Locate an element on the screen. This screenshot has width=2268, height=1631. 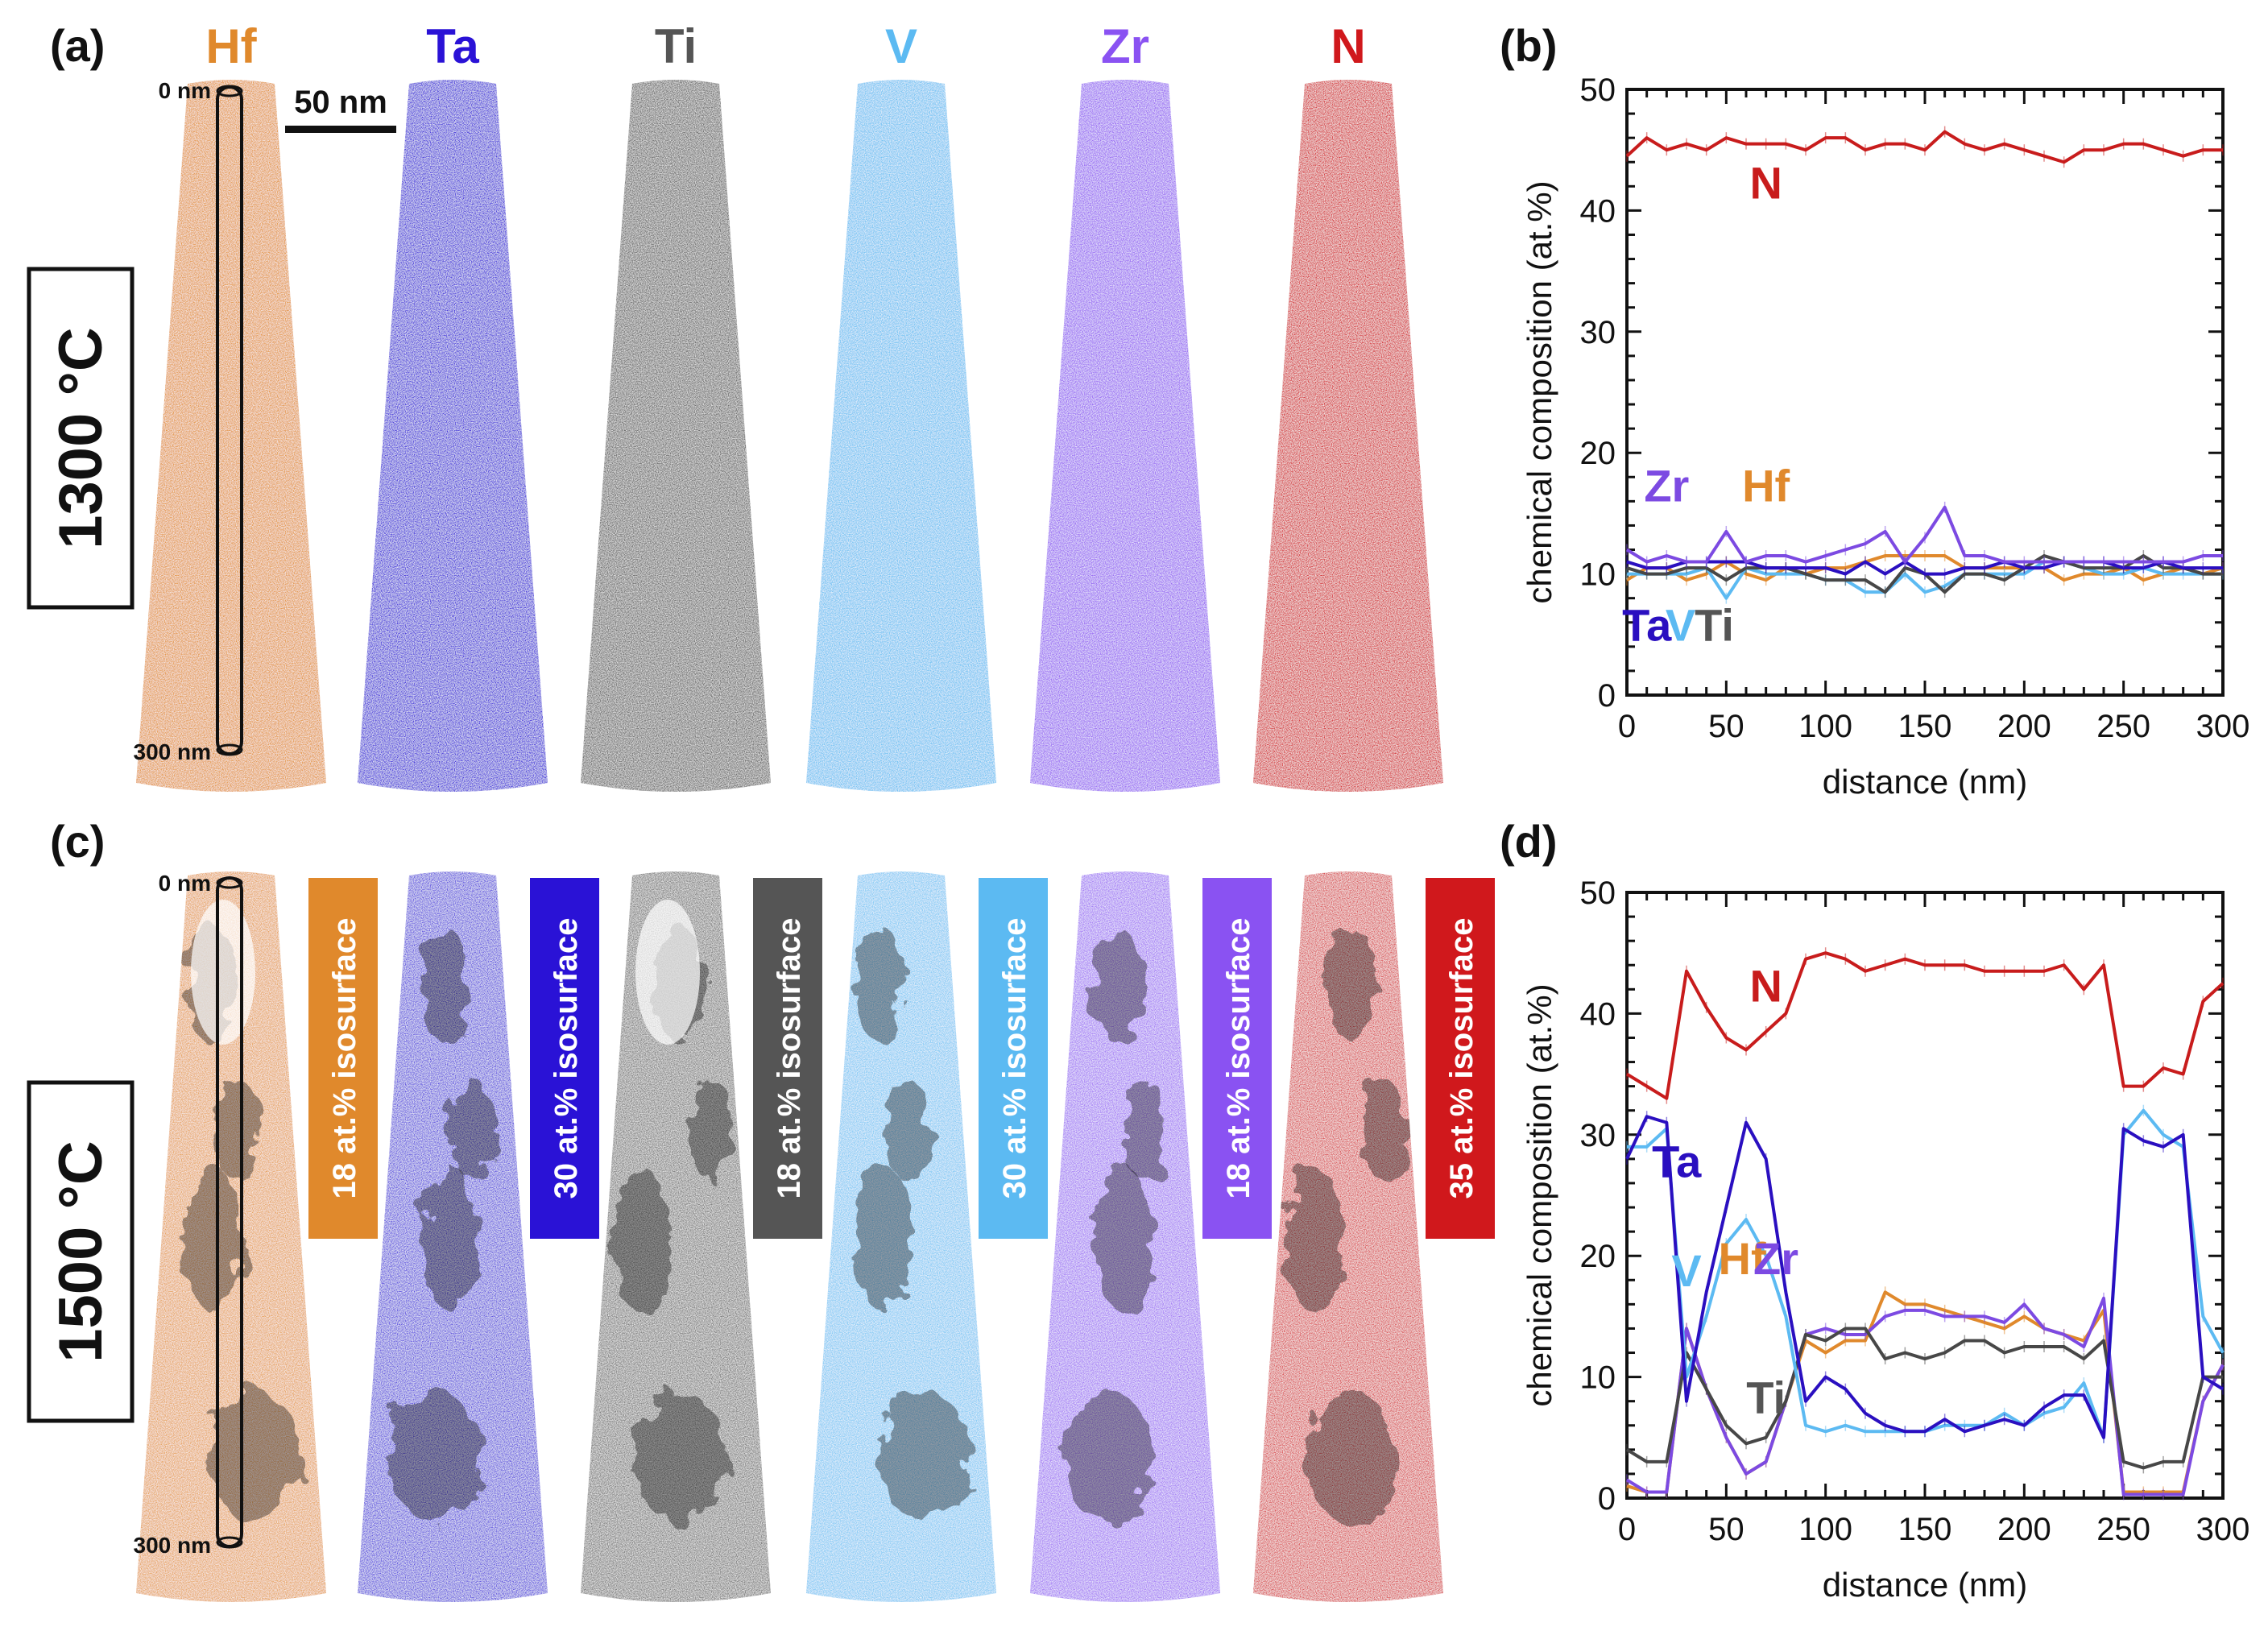
series-line-ti is located at coordinates (1924, 1398).